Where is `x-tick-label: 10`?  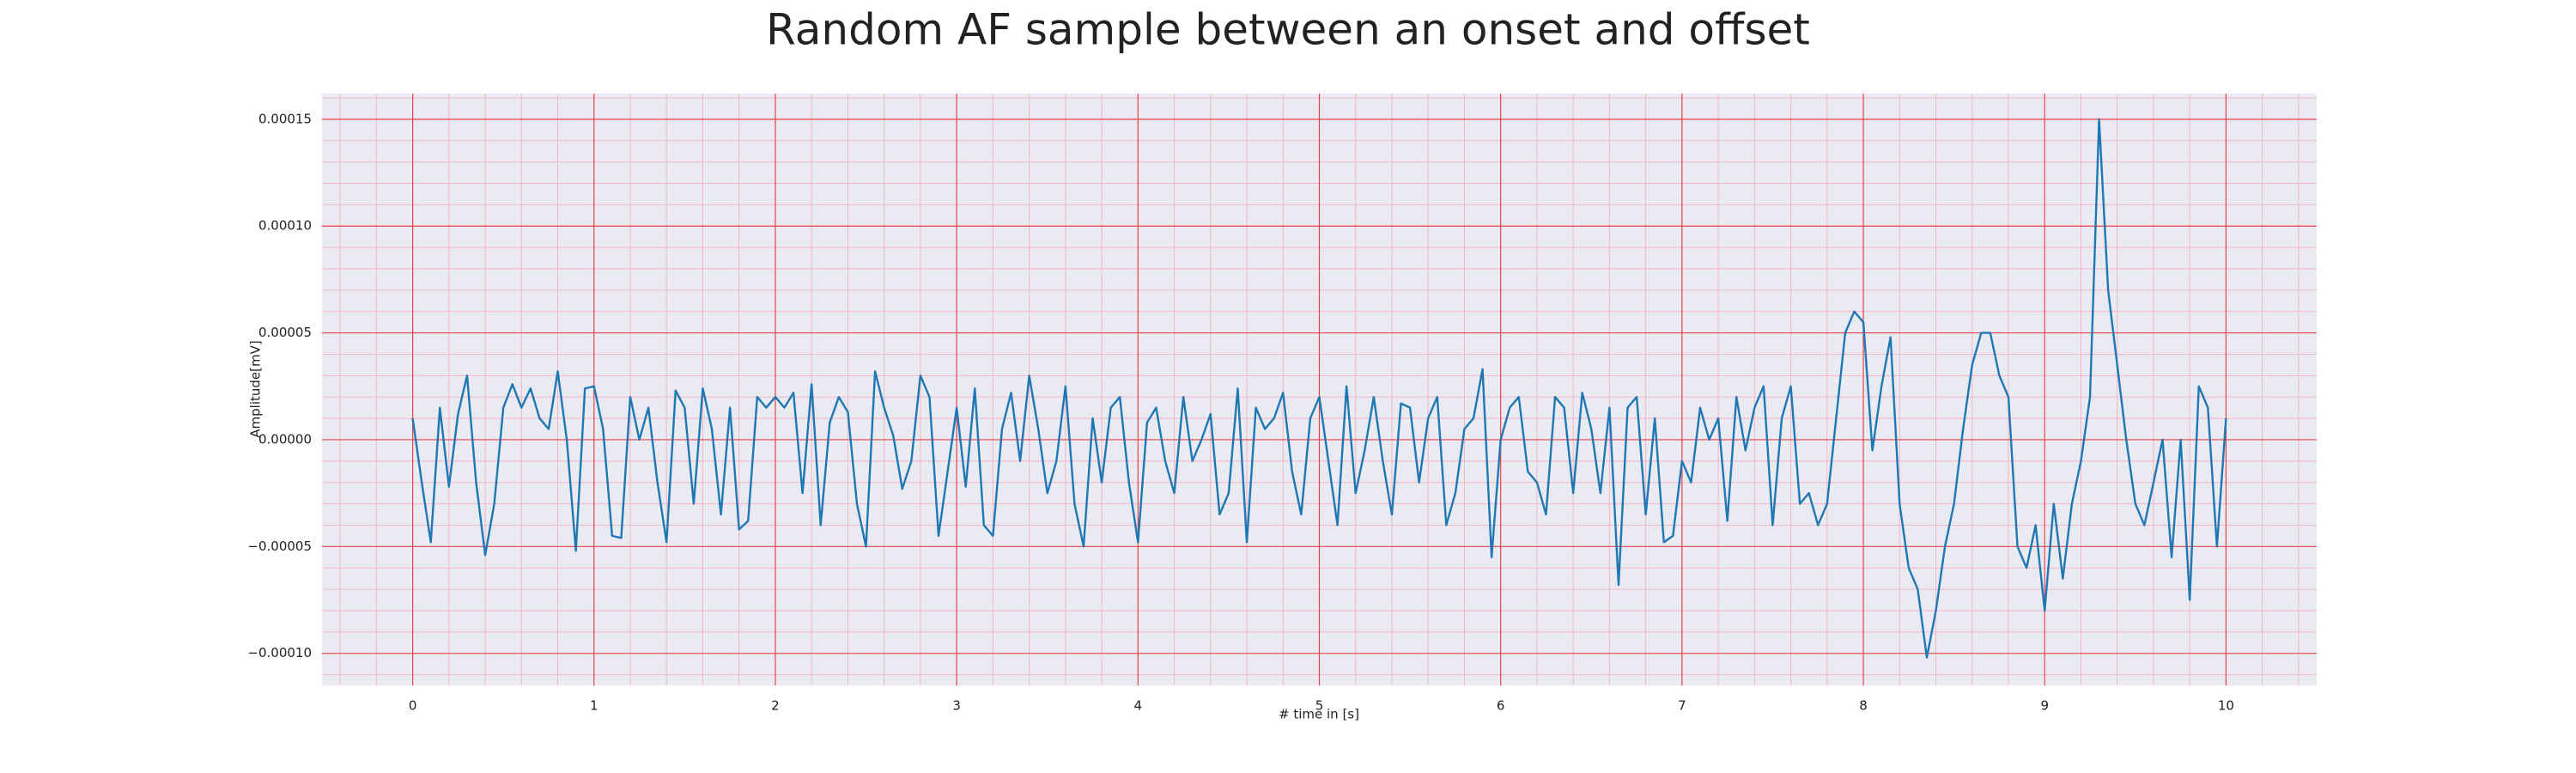
x-tick-label: 10 is located at coordinates (2226, 706).